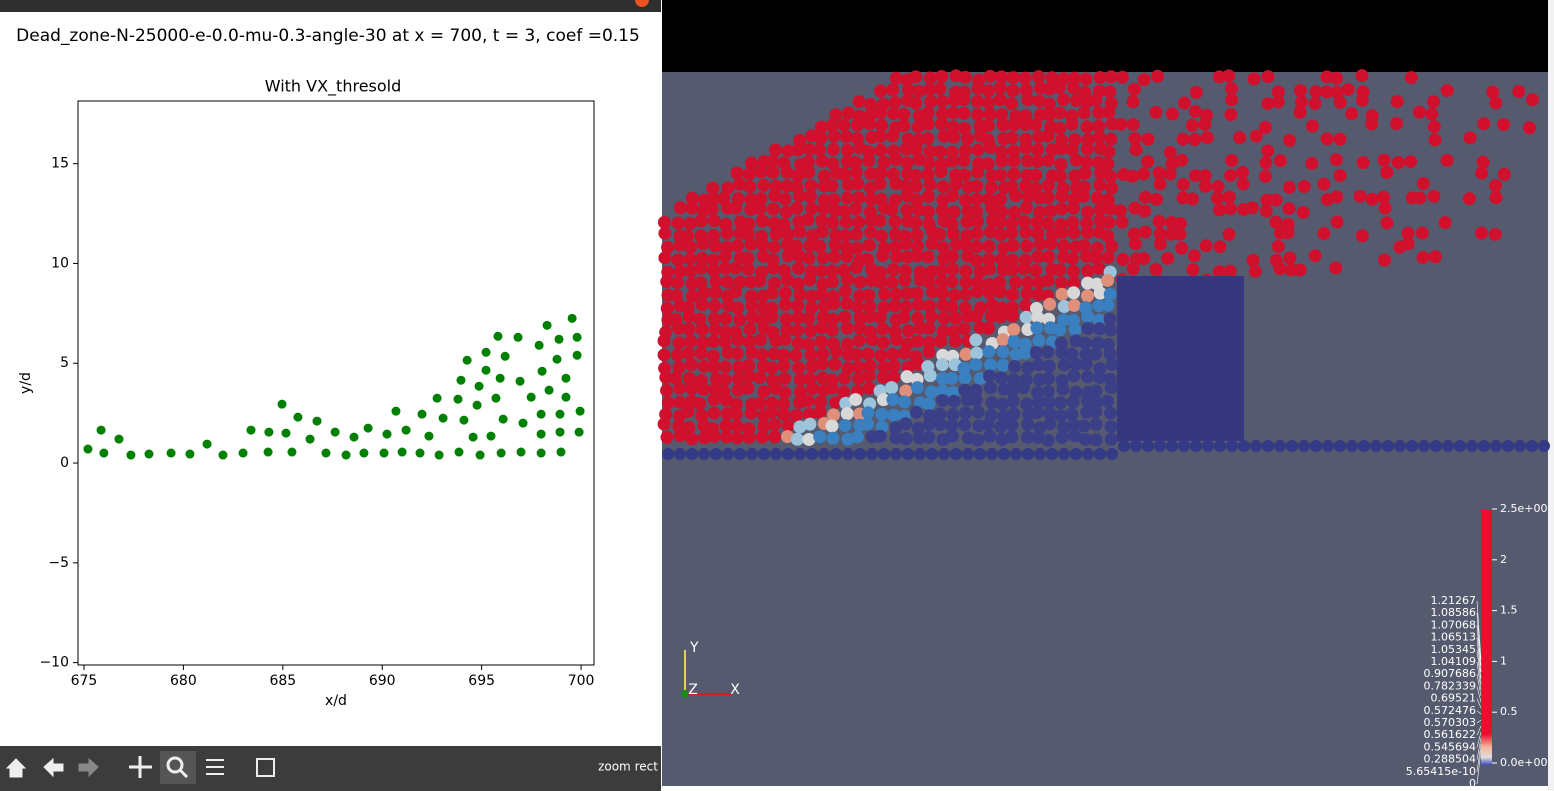 Image resolution: width=1554 pixels, height=791 pixels. What do you see at coordinates (1479, 757) in the screenshot?
I see `annotation-leader` at bounding box center [1479, 757].